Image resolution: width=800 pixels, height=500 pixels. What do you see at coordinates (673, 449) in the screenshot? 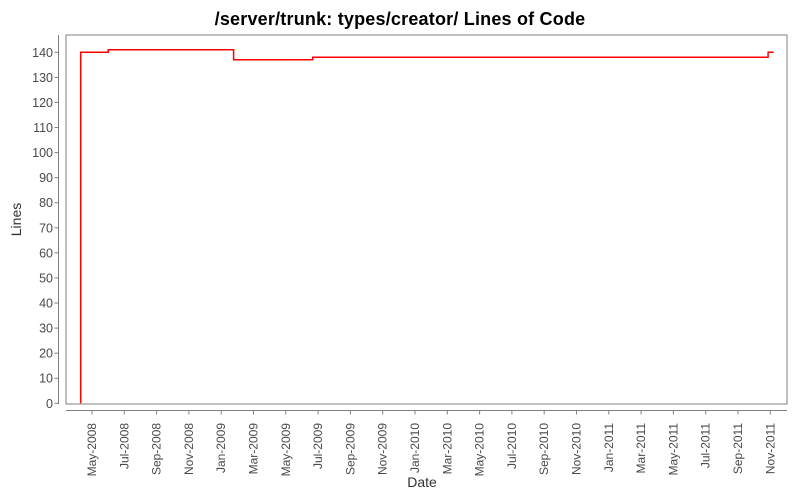
I see `x-tick-label: May-2011` at bounding box center [673, 449].